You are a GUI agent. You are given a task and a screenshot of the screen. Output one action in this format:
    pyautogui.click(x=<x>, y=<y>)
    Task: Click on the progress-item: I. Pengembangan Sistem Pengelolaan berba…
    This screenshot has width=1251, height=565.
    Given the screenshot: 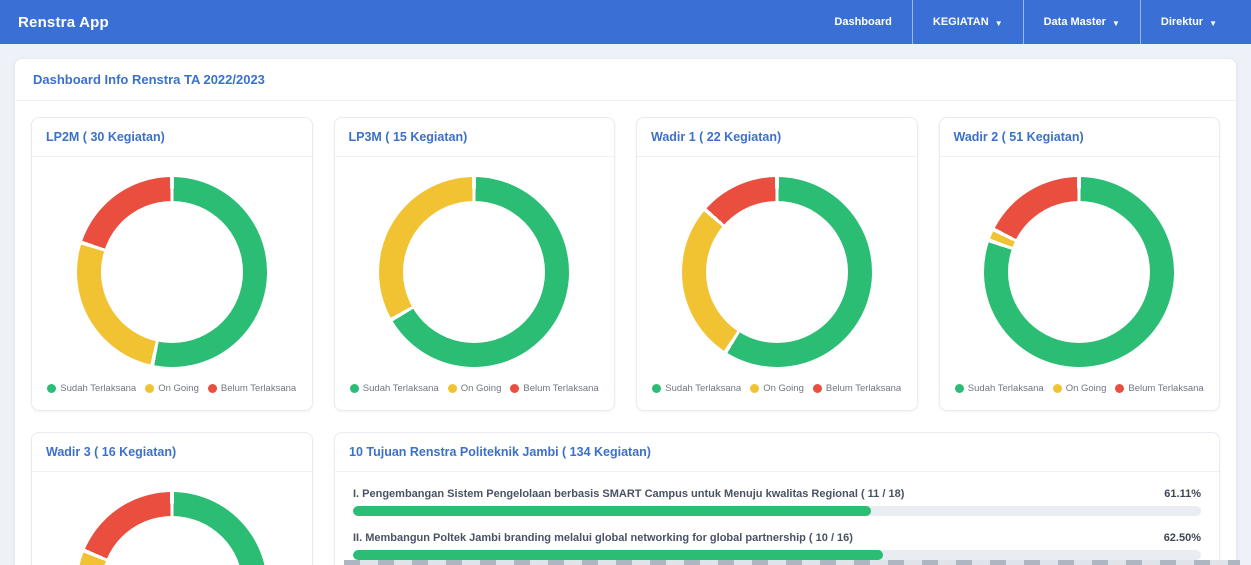 What is the action you would take?
    pyautogui.click(x=777, y=502)
    